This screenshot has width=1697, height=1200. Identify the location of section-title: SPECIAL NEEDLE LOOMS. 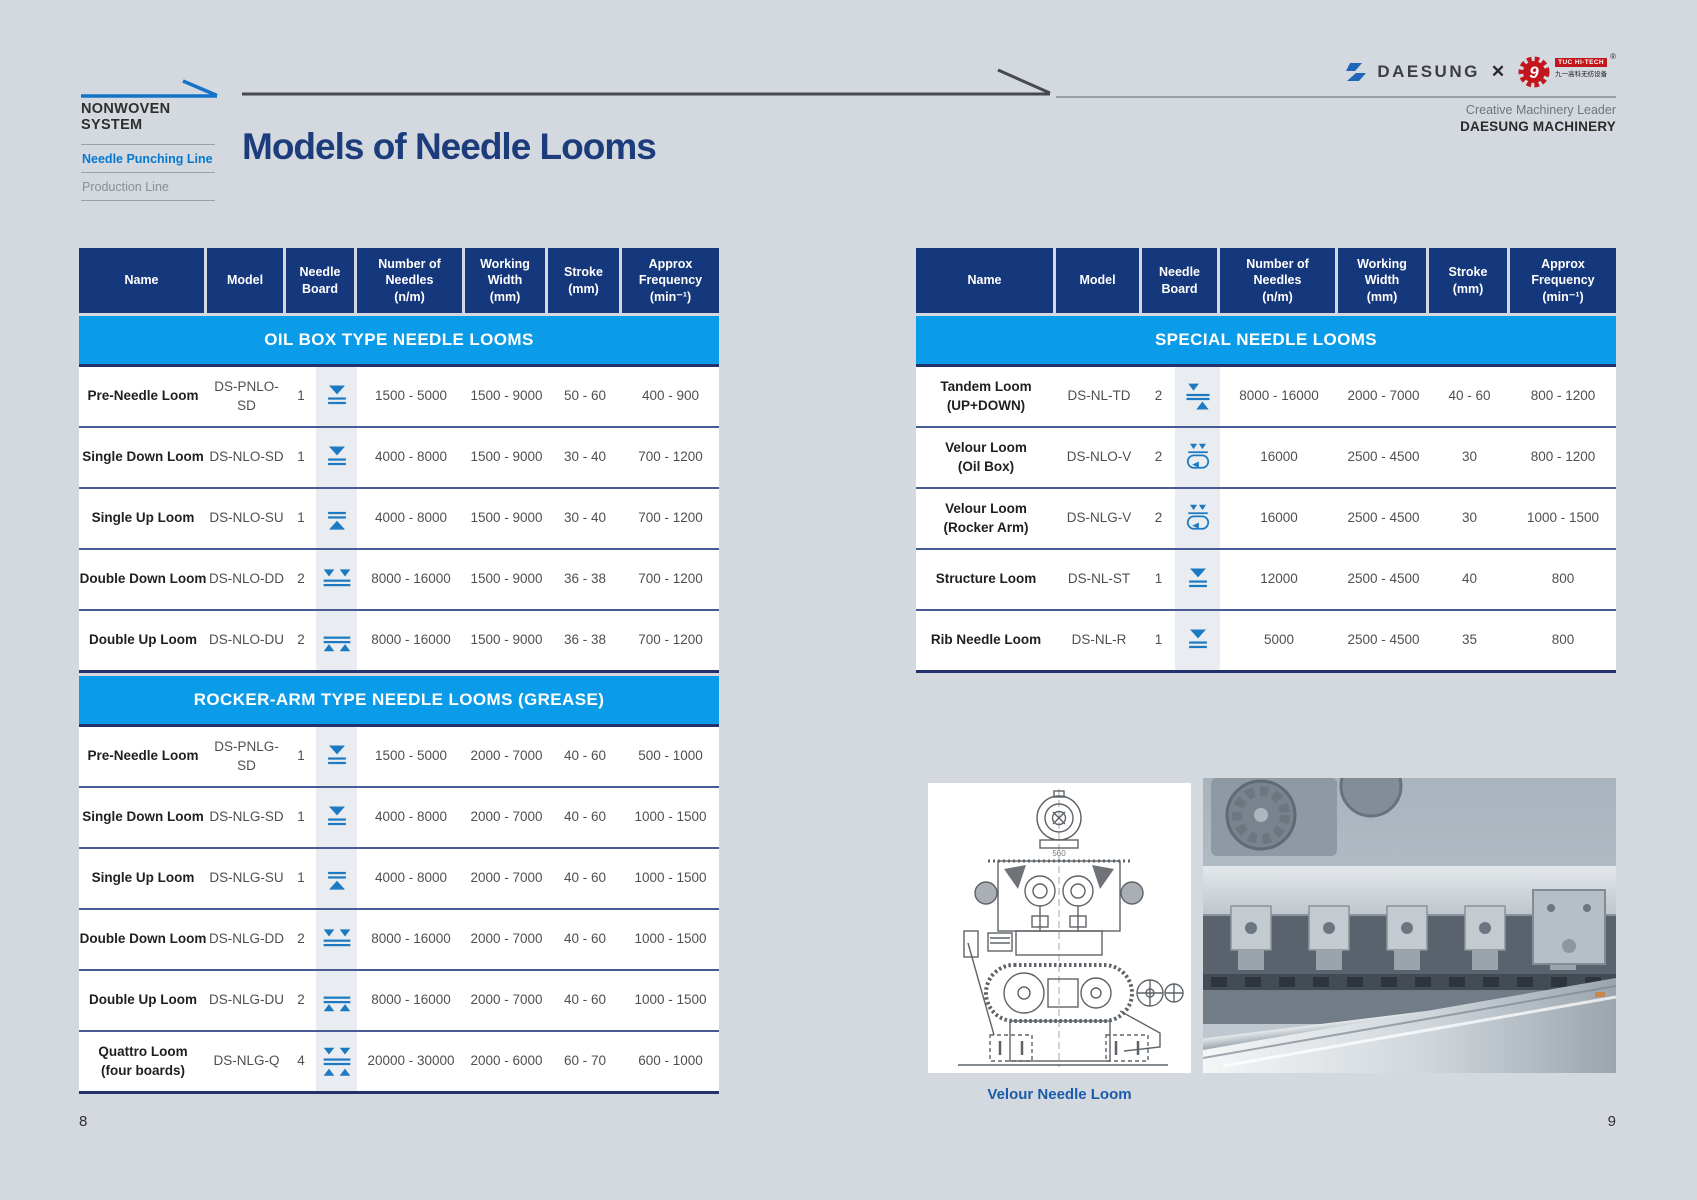
(1266, 340).